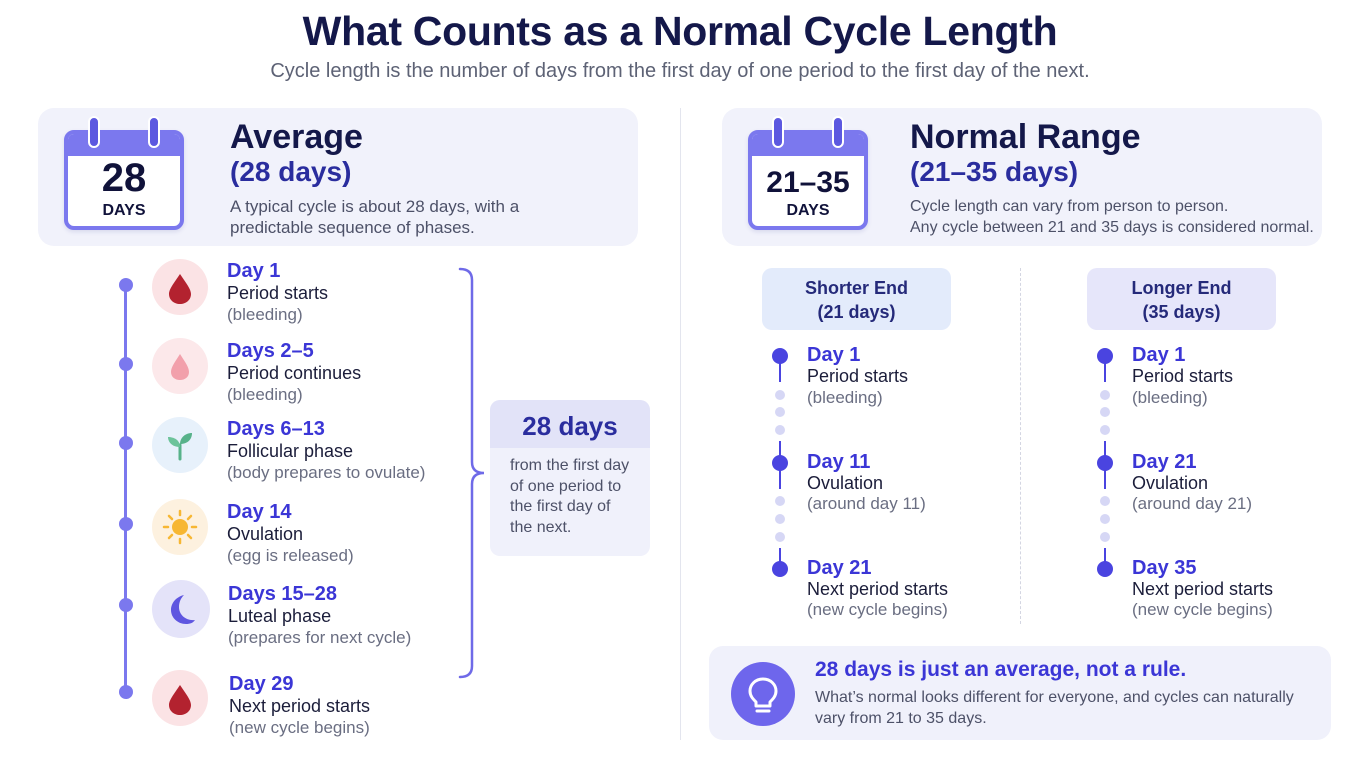 The width and height of the screenshot is (1360, 768). I want to click on range-divider, so click(1020, 446).